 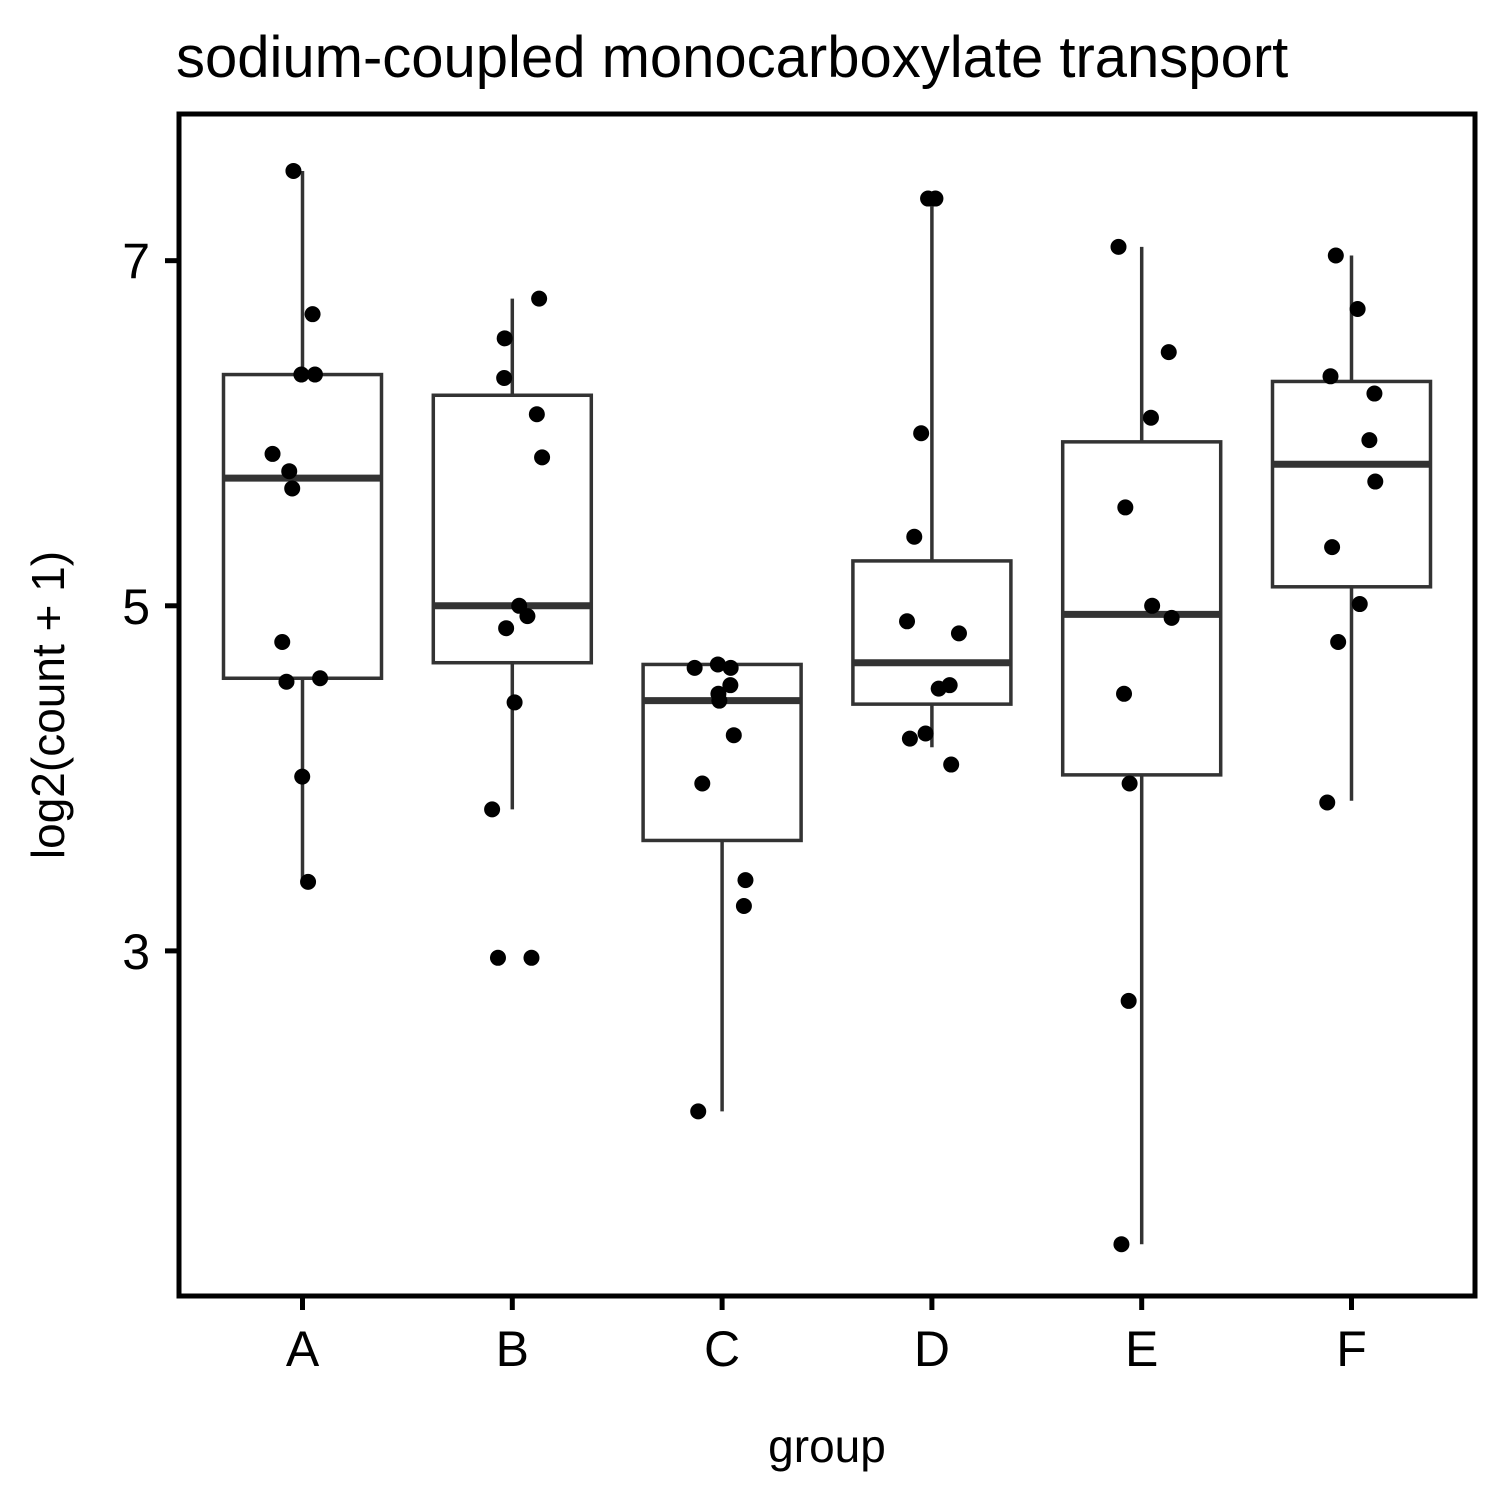 What do you see at coordinates (722, 1349) in the screenshot?
I see `x-tick-label: C` at bounding box center [722, 1349].